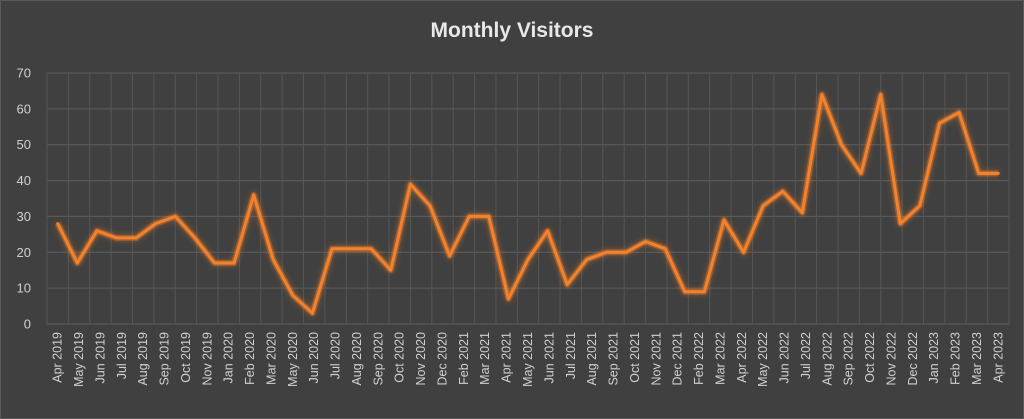  I want to click on x-tick-label: Jun 2019, so click(100, 357).